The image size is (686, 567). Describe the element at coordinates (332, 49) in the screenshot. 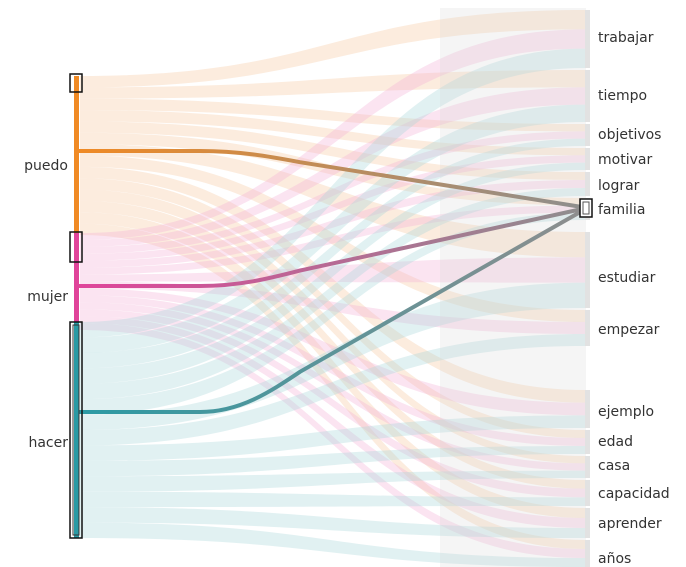

I see `link-puedo-trabajar` at that location.